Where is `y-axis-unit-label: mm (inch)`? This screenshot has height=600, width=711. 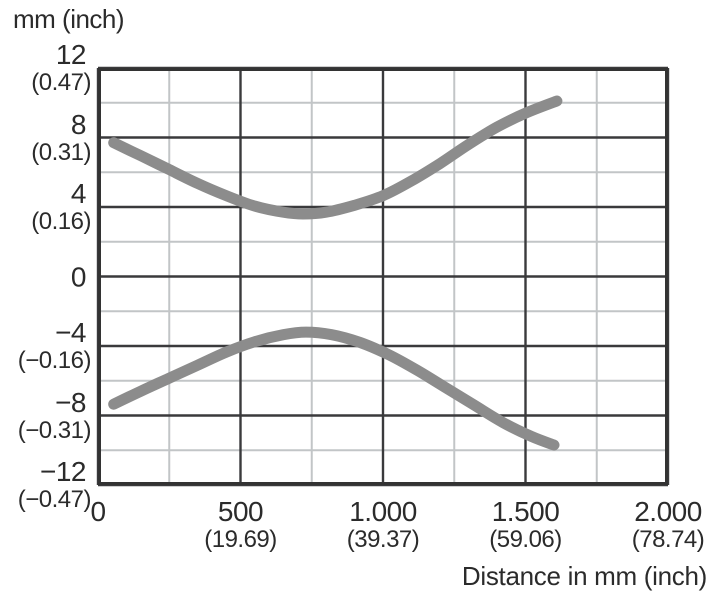
y-axis-unit-label: mm (inch) is located at coordinates (69, 19).